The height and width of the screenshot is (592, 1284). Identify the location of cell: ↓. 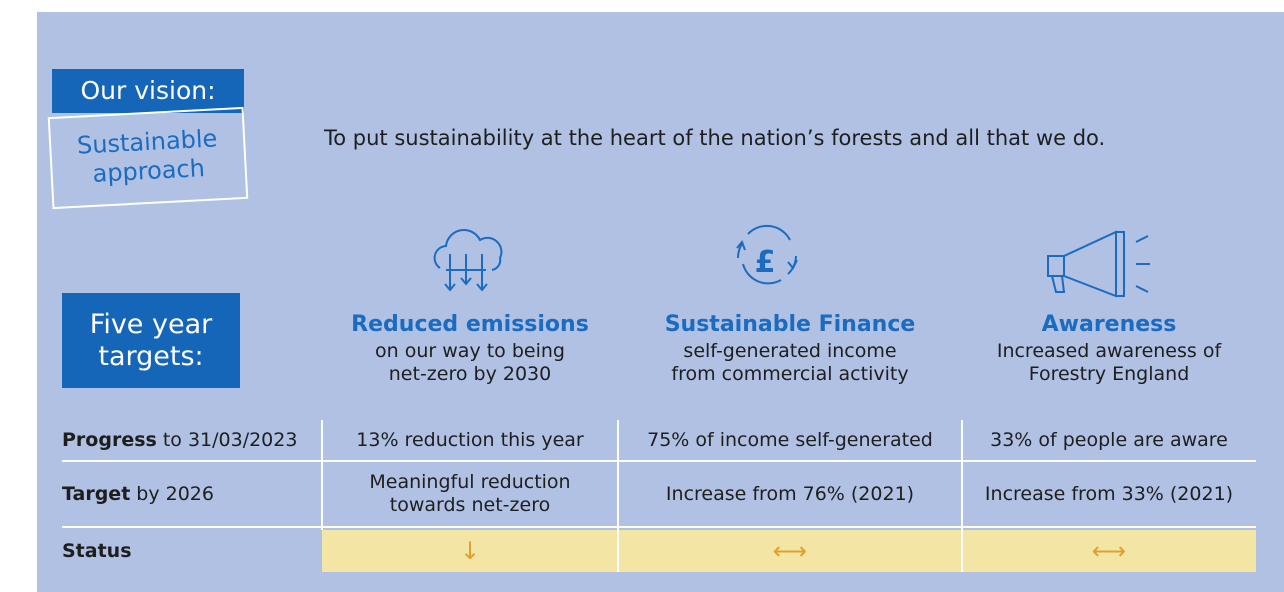
(470, 551).